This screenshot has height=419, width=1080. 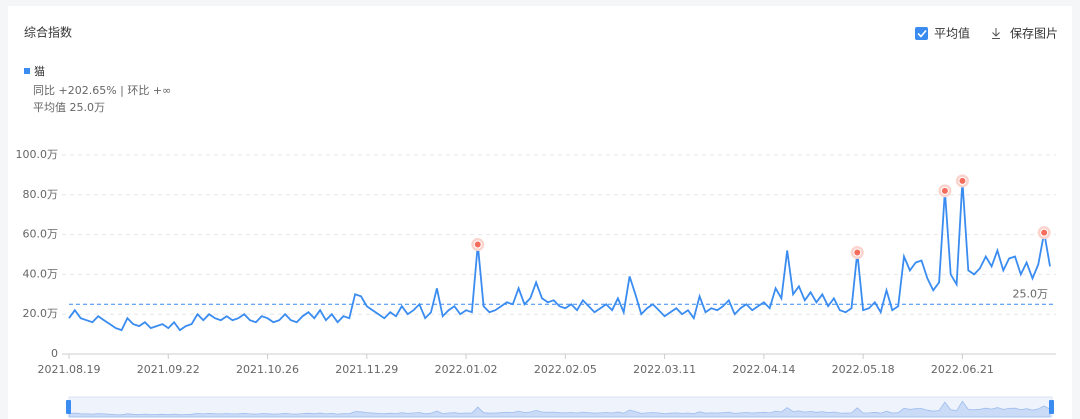 I want to click on x-tick-label: 2022.03.11, so click(x=664, y=369).